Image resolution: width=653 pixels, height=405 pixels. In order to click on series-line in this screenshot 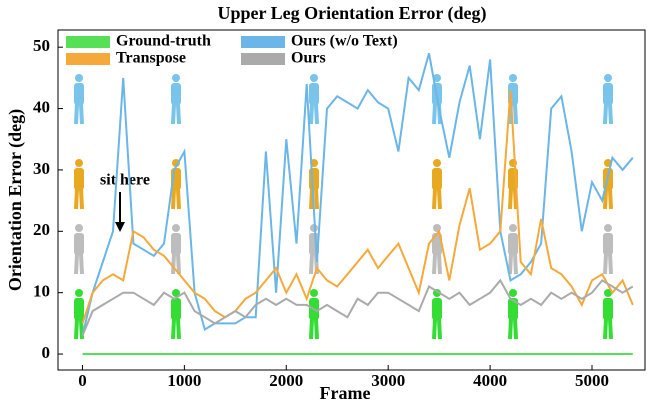, I will do `click(357, 307)`.